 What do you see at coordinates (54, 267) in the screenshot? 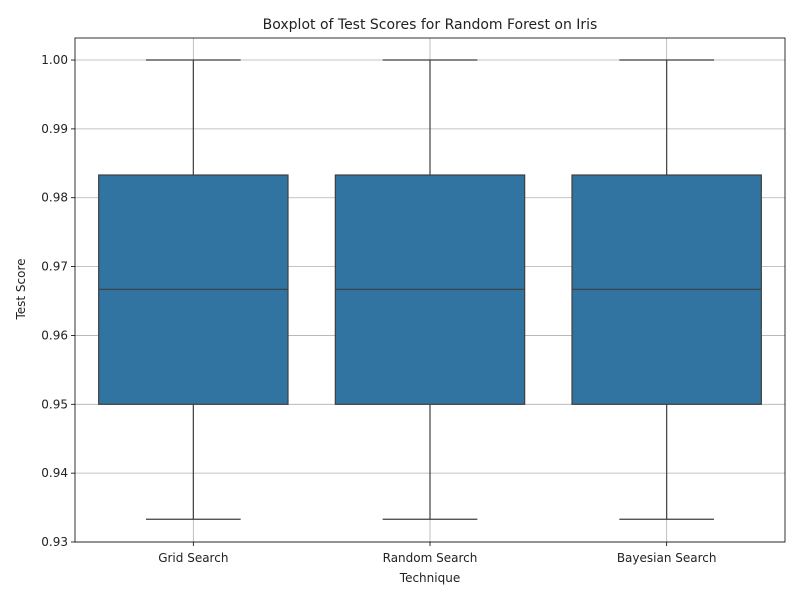
I see `y-tick-label: 0.97` at bounding box center [54, 267].